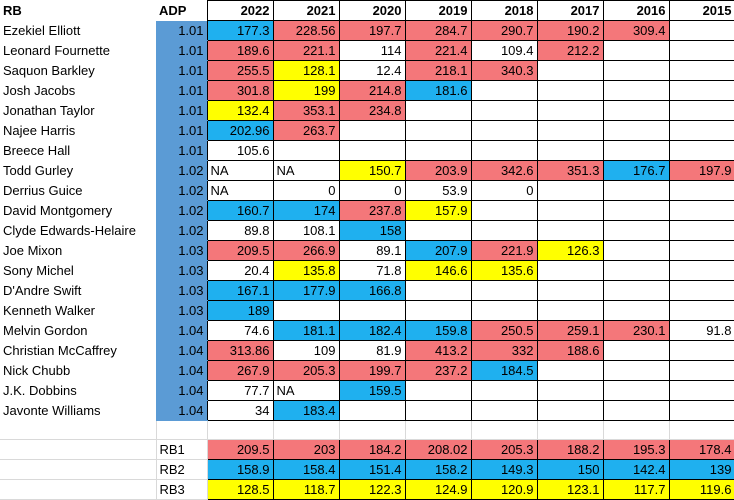  What do you see at coordinates (438, 70) in the screenshot?
I see `points-cell: 218.1` at bounding box center [438, 70].